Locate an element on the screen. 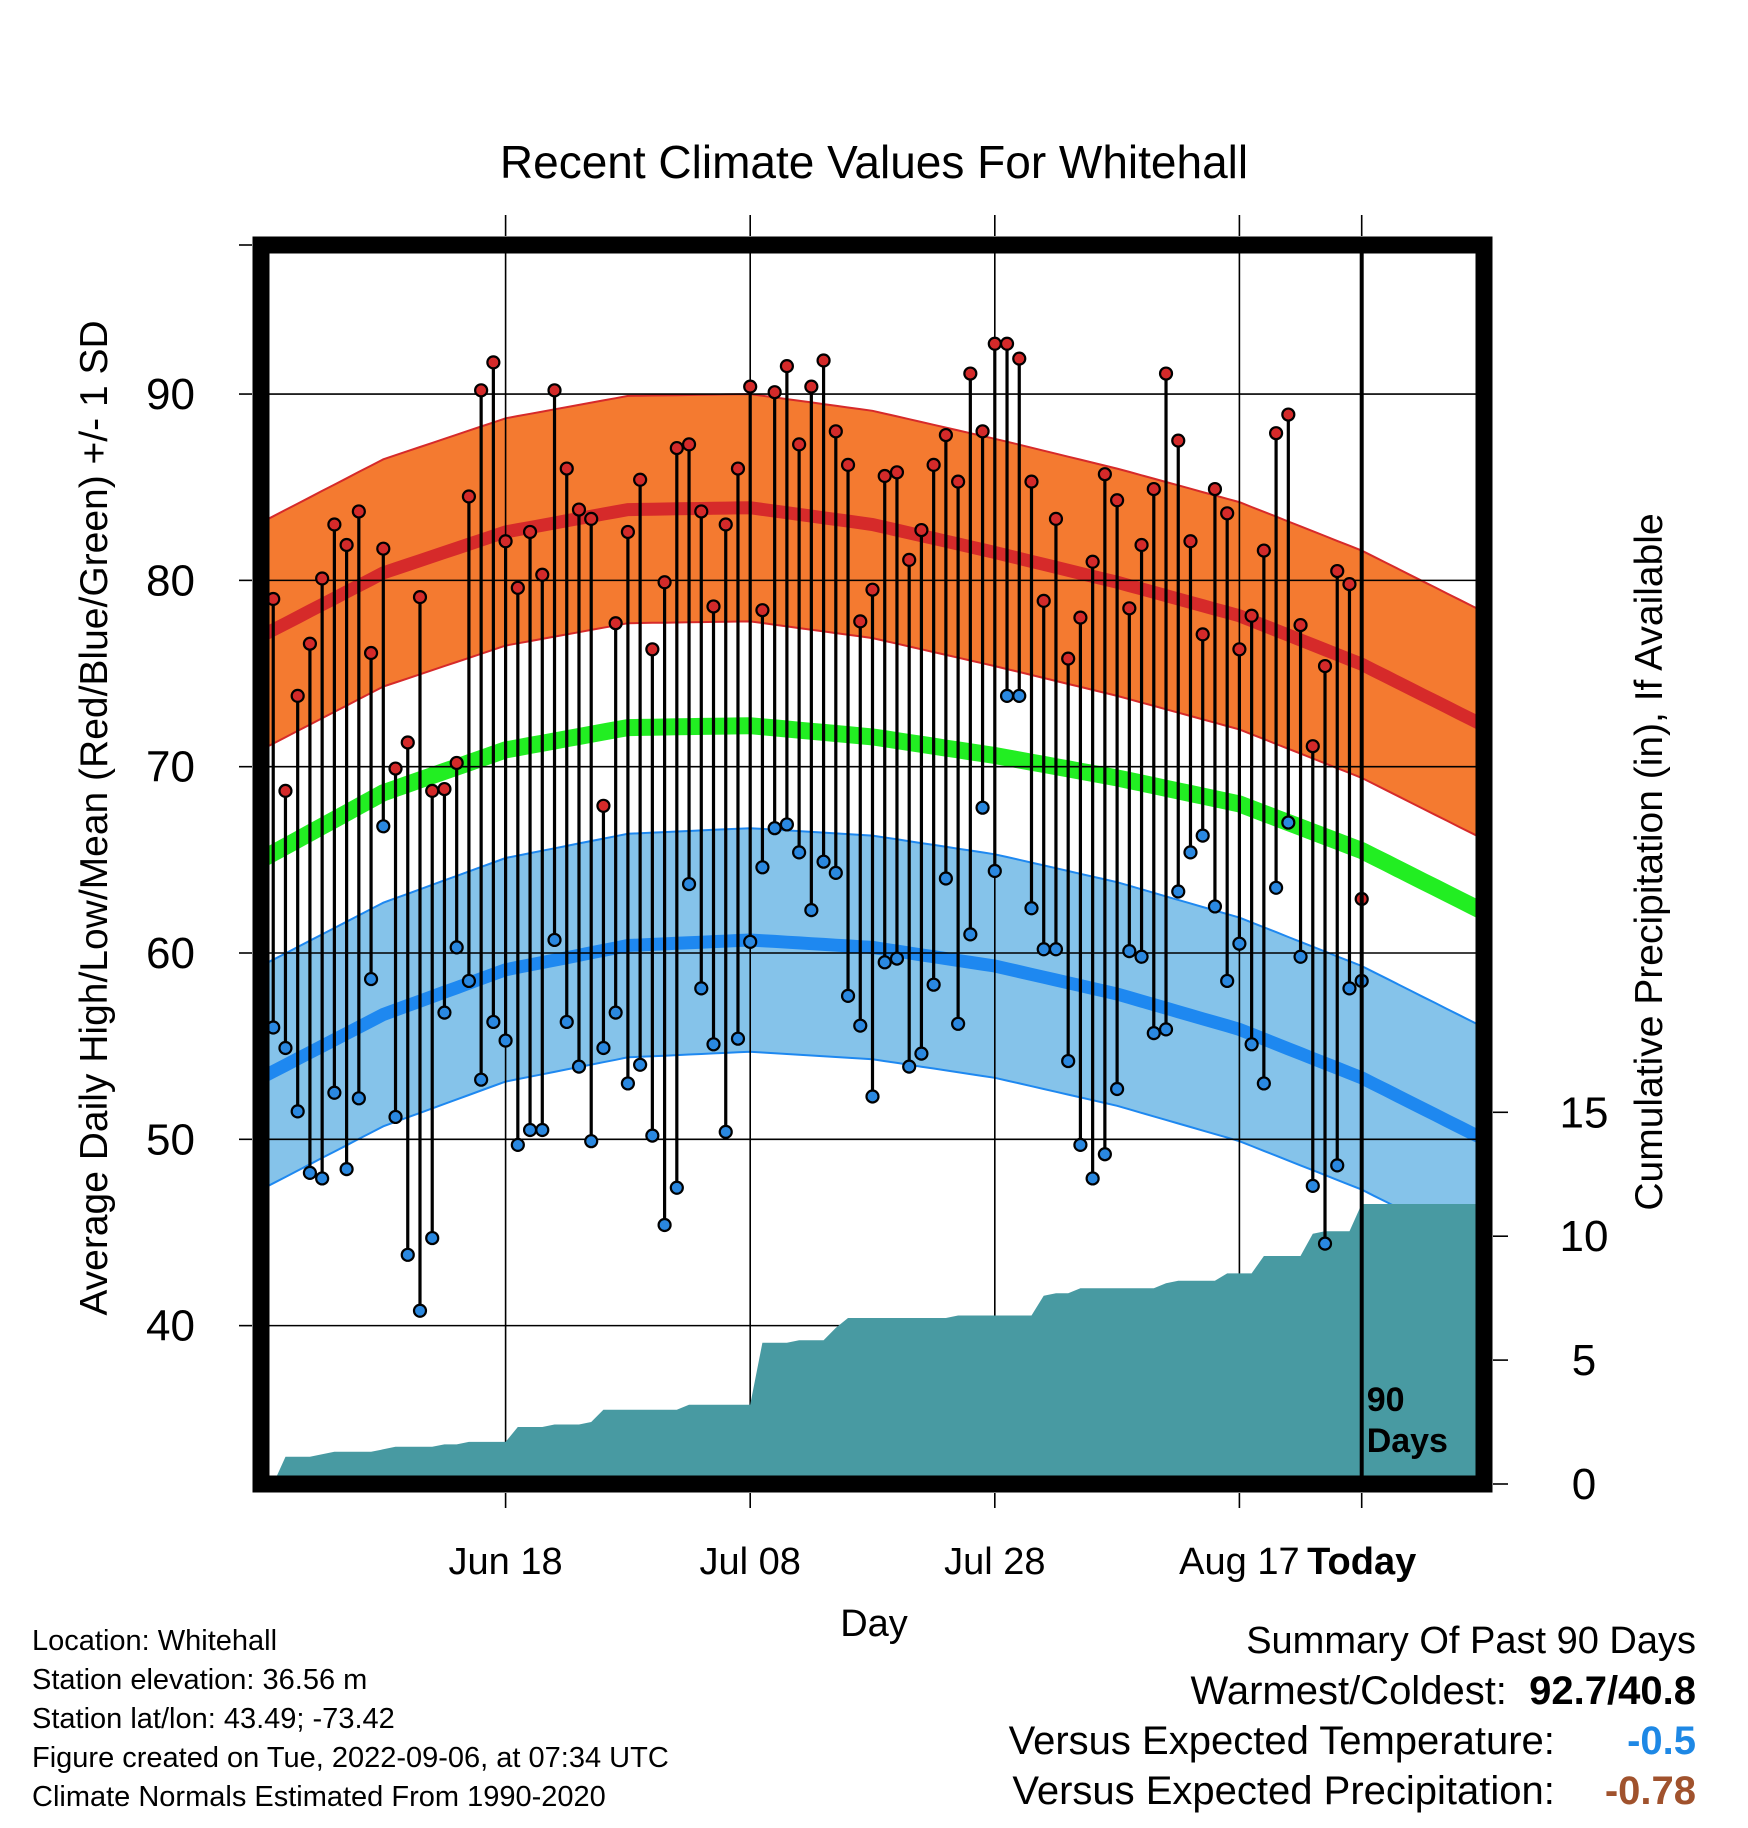  coldest-value: 40.8 is located at coordinates (1657, 1691).